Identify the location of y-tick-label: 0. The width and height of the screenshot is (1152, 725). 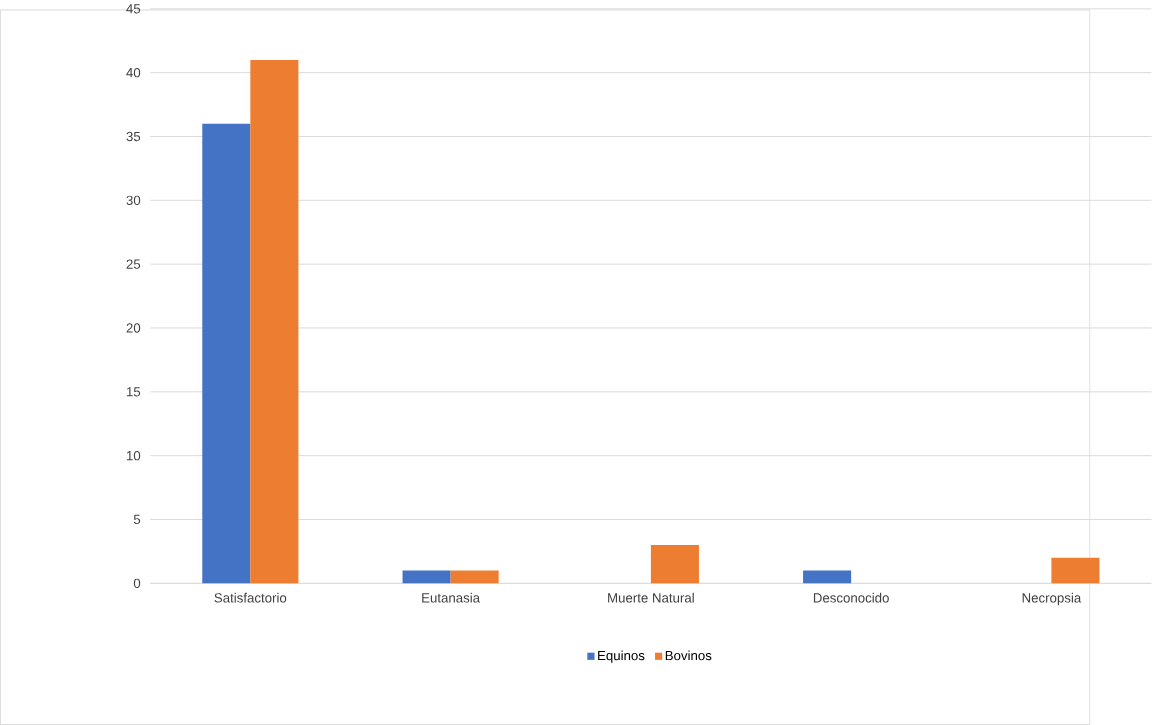
(137, 583).